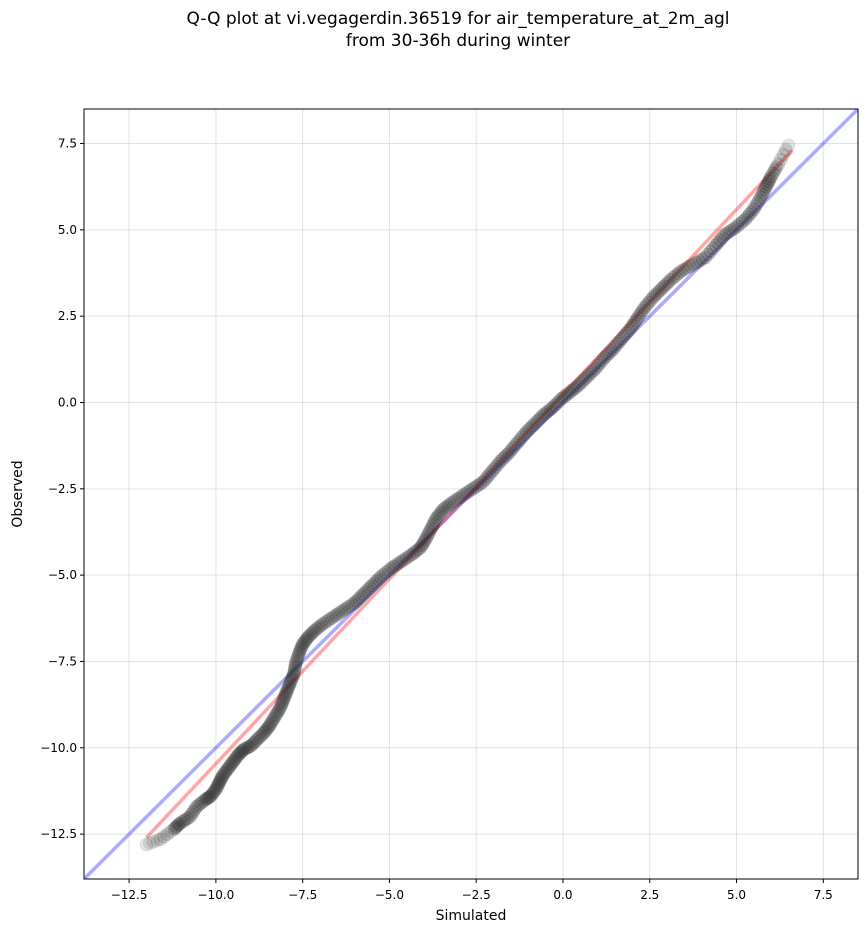 Image resolution: width=867 pixels, height=934 pixels. I want to click on y-tick-label: 0.0, so click(67, 402).